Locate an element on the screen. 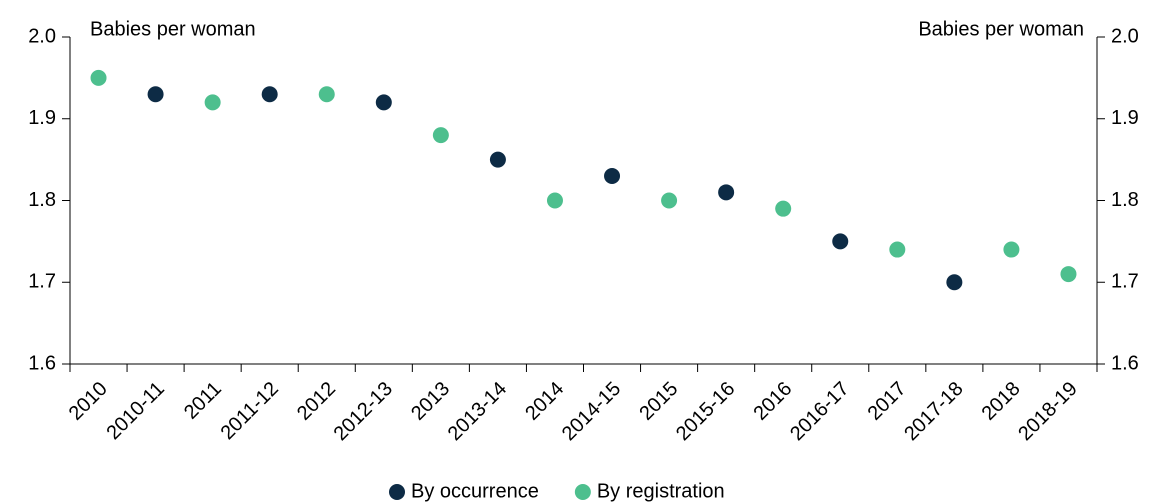 The height and width of the screenshot is (503, 1160). x-tick-label: 2017 is located at coordinates (887, 401).